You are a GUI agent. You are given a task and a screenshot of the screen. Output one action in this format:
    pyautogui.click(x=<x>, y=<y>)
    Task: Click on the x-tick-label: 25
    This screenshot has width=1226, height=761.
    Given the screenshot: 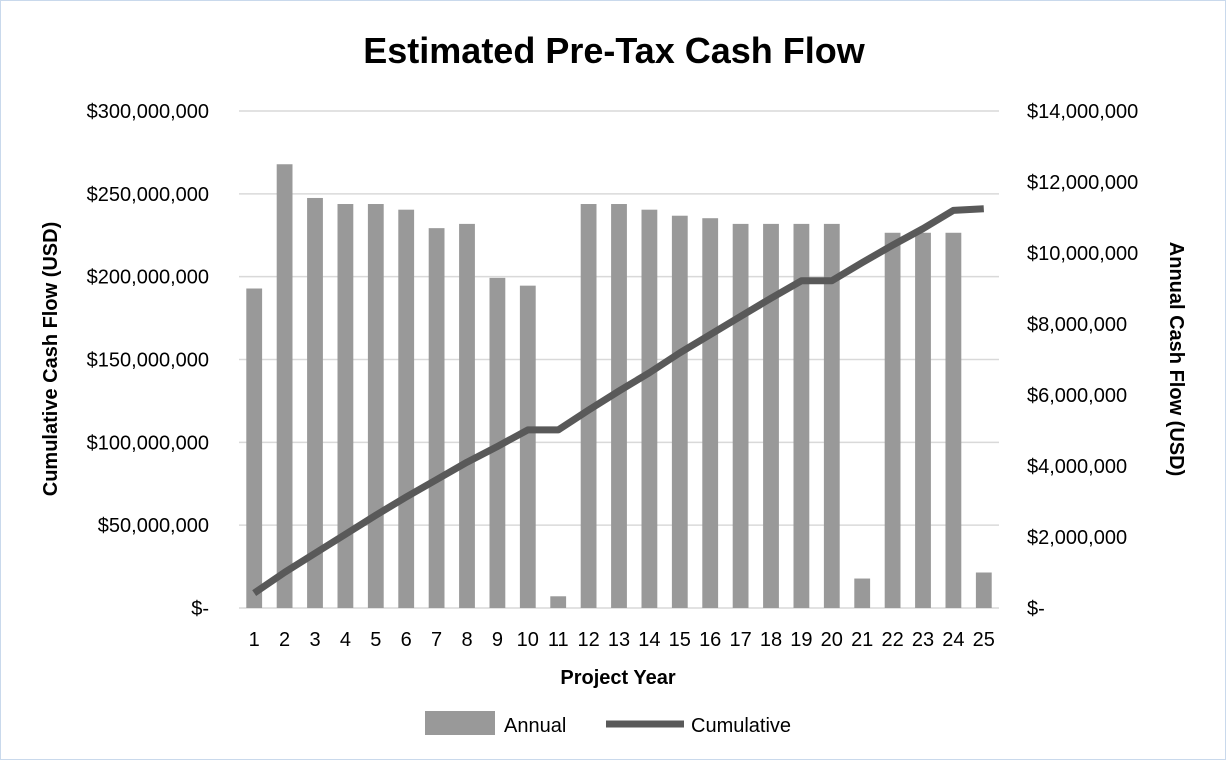 What is the action you would take?
    pyautogui.click(x=984, y=640)
    